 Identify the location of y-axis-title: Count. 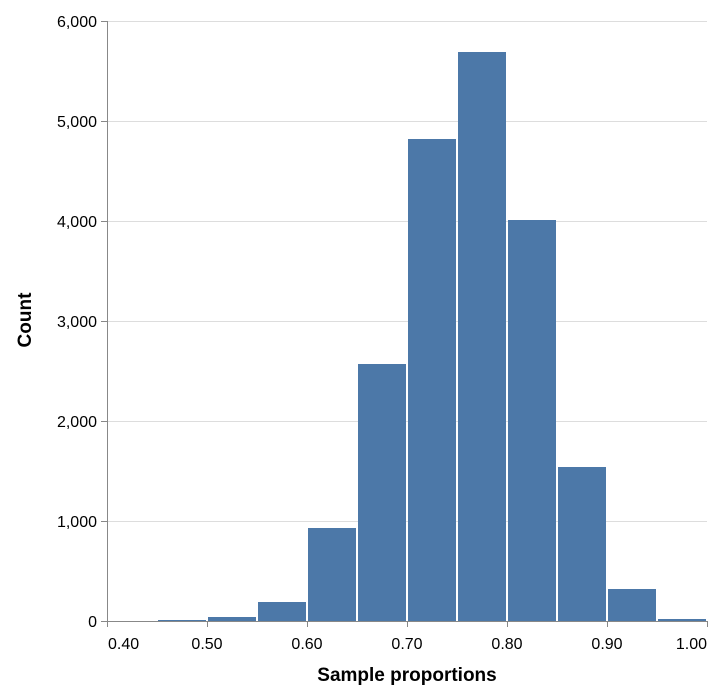
(25, 320).